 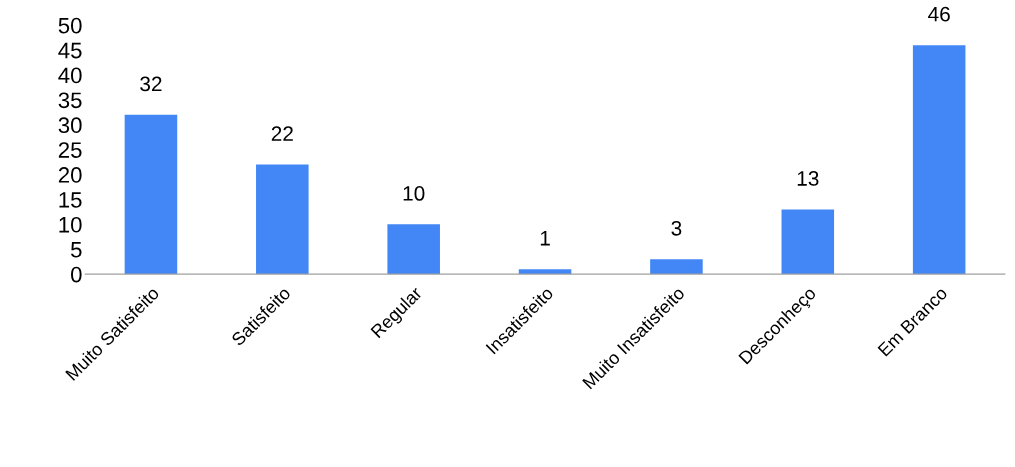 I want to click on y-tick-label: 15, so click(x=70, y=200).